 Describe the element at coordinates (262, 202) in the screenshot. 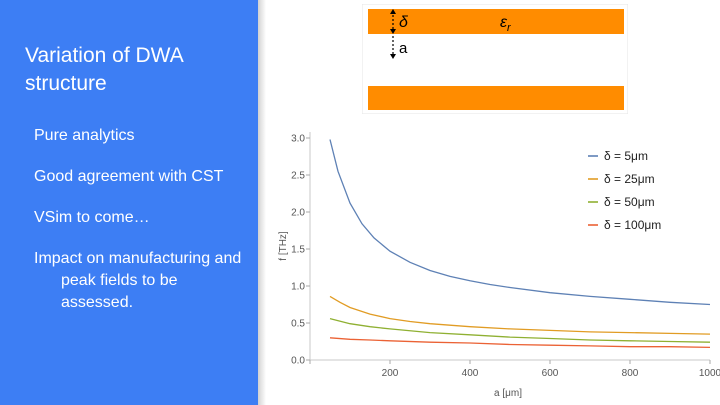

I see `sidebar-shadow` at that location.